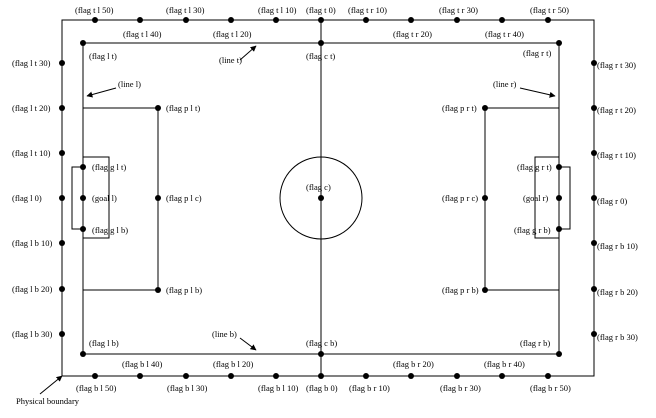  I want to click on label-flag-t-r-10: (flag t r 10), so click(367, 10).